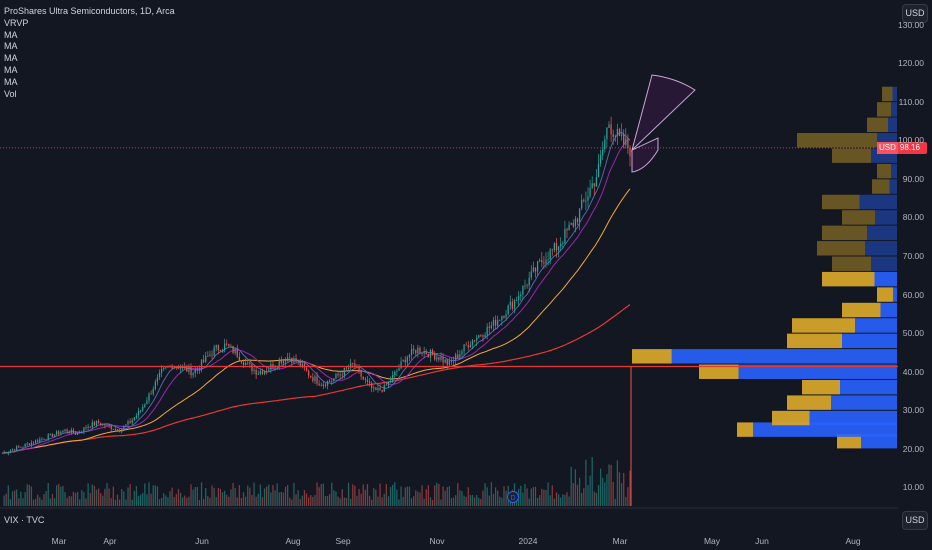 The image size is (932, 550). What do you see at coordinates (528, 541) in the screenshot?
I see `x-tick: 2024` at bounding box center [528, 541].